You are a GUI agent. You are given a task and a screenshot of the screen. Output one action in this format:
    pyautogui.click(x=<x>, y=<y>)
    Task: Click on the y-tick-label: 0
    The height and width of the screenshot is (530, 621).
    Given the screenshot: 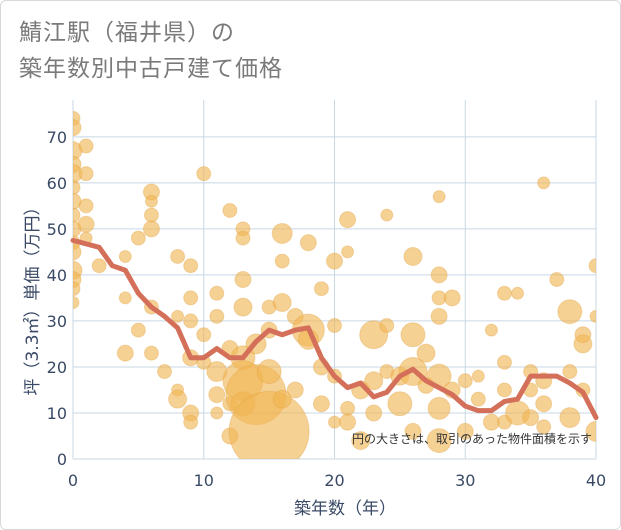 What is the action you would take?
    pyautogui.click(x=62, y=459)
    